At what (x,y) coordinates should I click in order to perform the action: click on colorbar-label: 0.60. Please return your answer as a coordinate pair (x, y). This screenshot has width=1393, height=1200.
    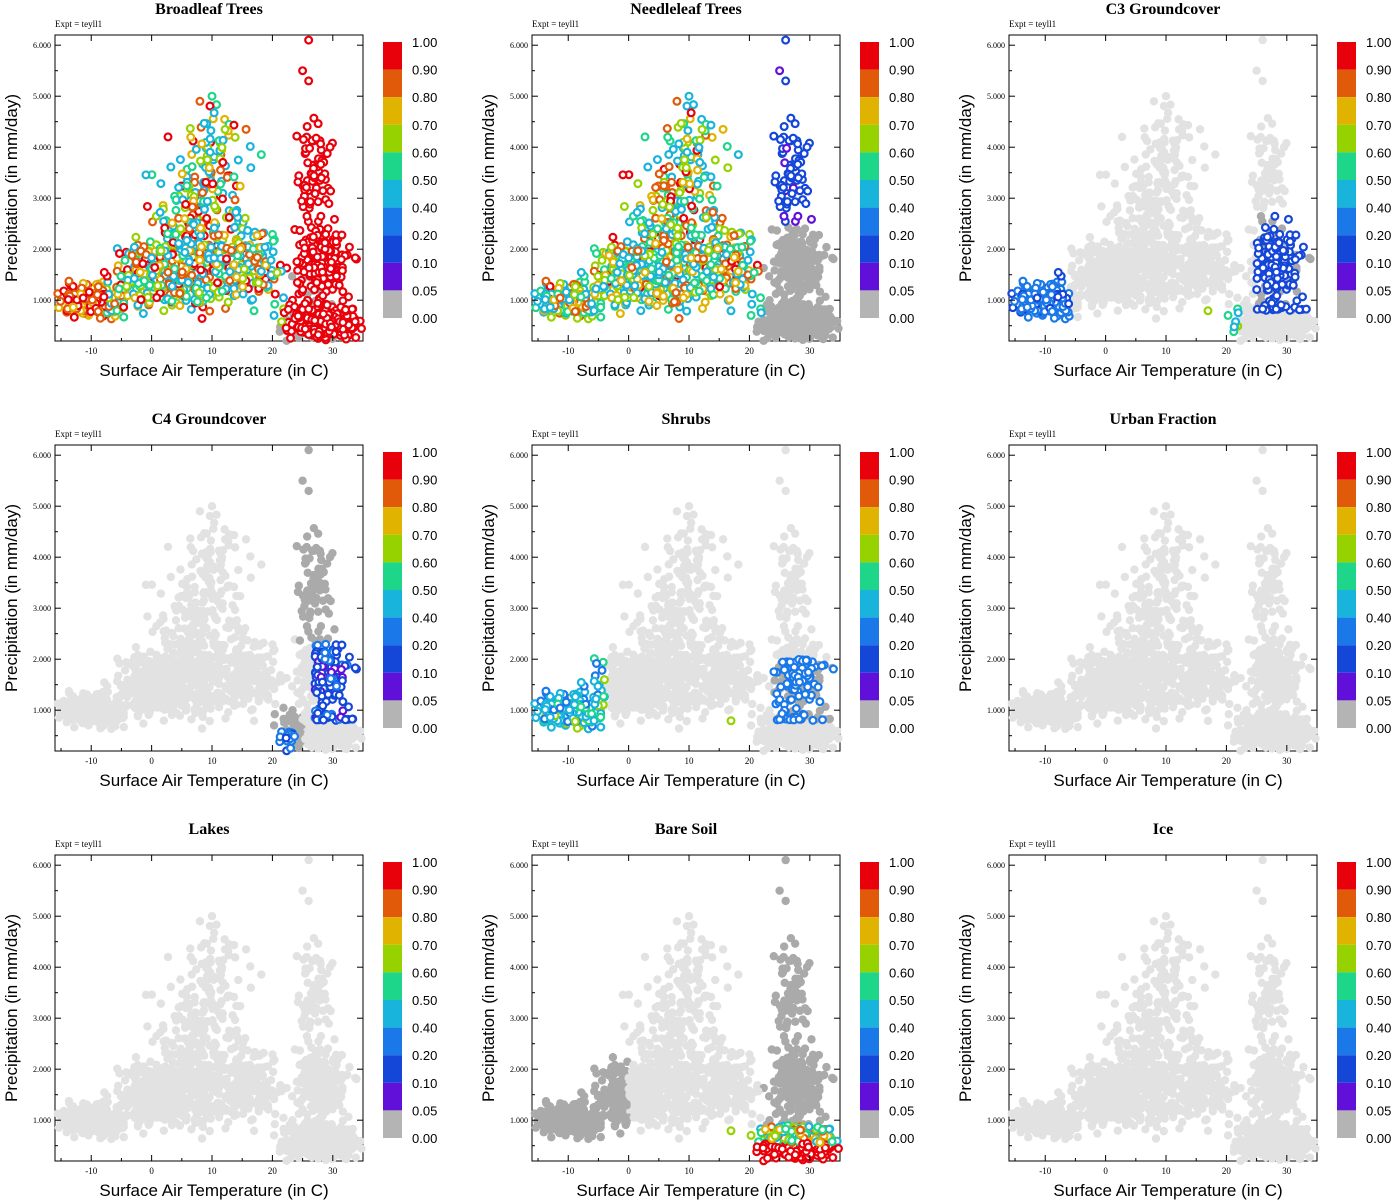
    Looking at the image, I should click on (424, 152).